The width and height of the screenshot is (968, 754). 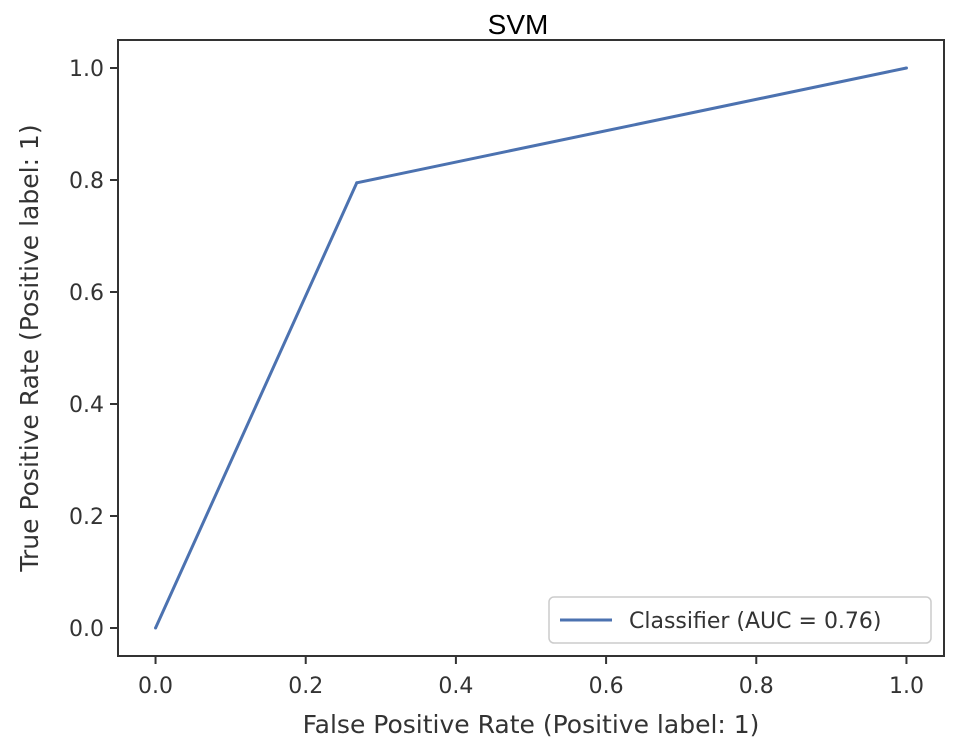 What do you see at coordinates (606, 686) in the screenshot?
I see `x-tick-label: 0.6` at bounding box center [606, 686].